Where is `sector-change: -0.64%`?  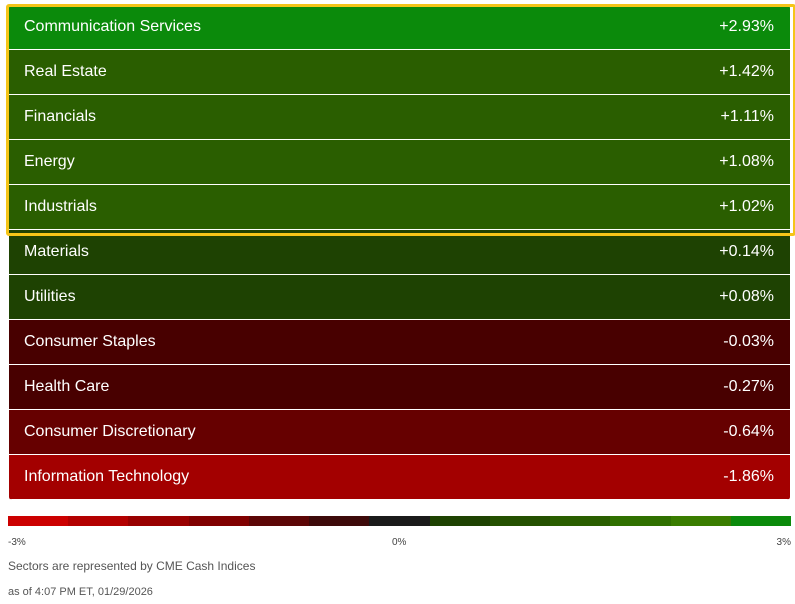 sector-change: -0.64% is located at coordinates (748, 431).